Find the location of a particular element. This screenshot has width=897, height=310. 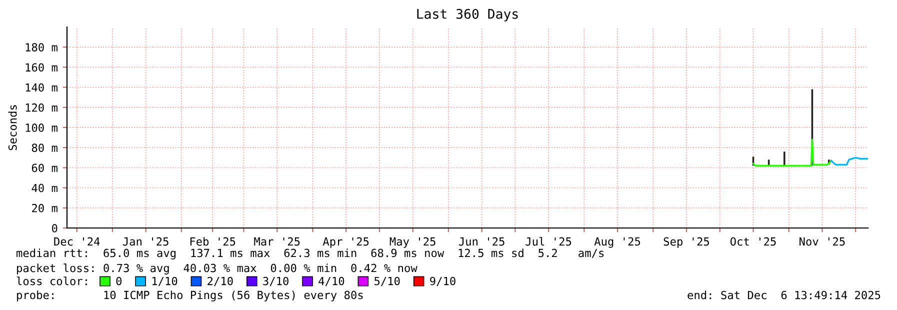

x-tick-label: Feb '25 is located at coordinates (213, 241).